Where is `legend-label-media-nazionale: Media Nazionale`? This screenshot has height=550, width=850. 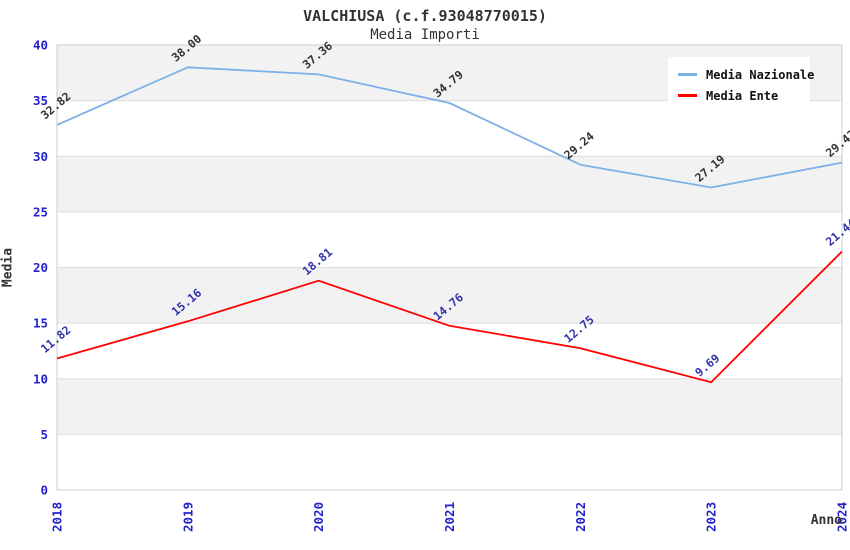 legend-label-media-nazionale: Media Nazionale is located at coordinates (760, 74).